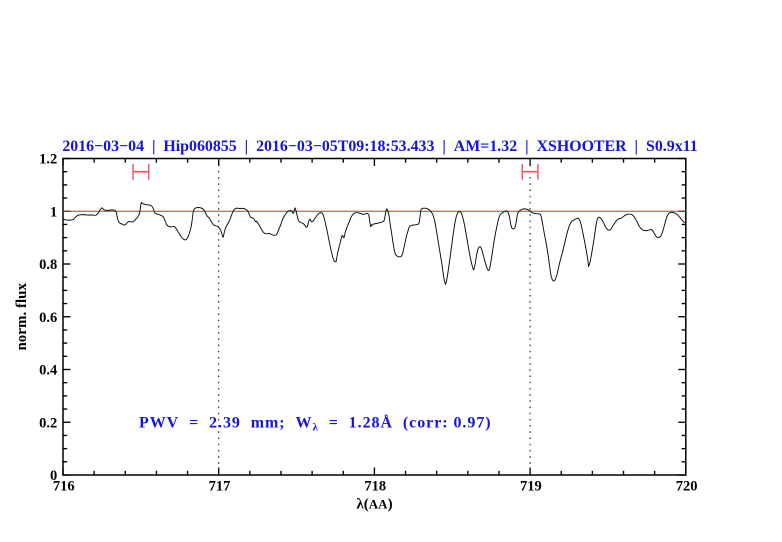  Describe the element at coordinates (48, 371) in the screenshot. I see `svg-text: 0.4` at that location.